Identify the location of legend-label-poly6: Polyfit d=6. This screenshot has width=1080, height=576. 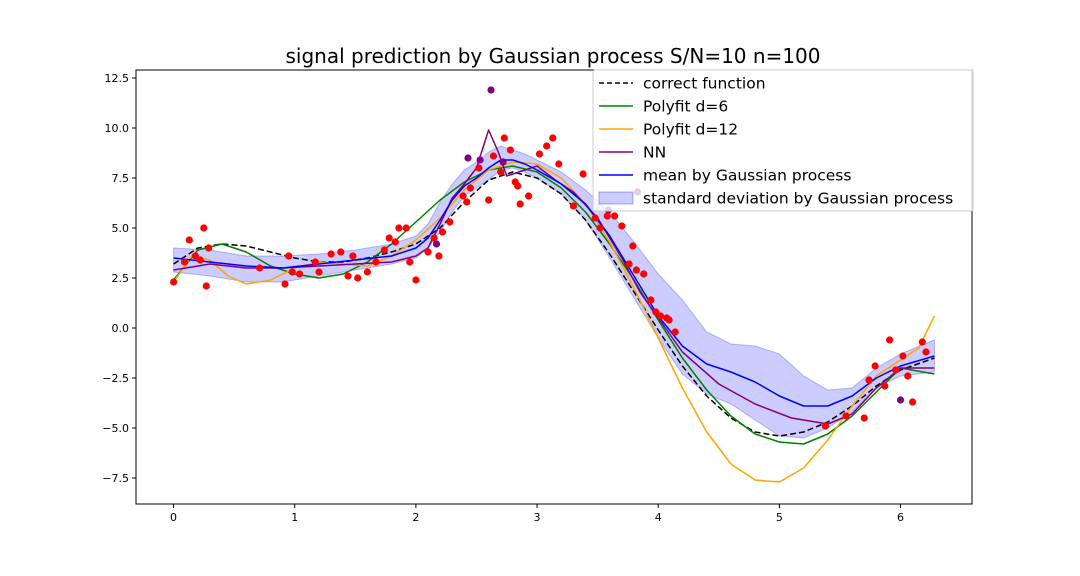
(685, 107).